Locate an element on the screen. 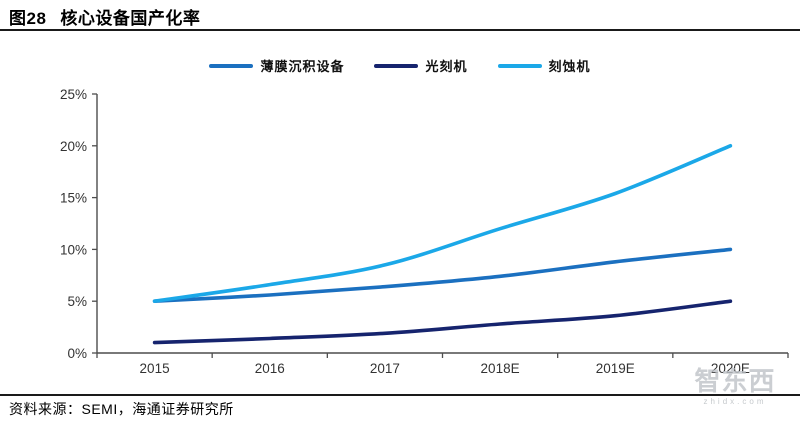 The width and height of the screenshot is (800, 426). legend-item-2: 刻蚀机 is located at coordinates (544, 65).